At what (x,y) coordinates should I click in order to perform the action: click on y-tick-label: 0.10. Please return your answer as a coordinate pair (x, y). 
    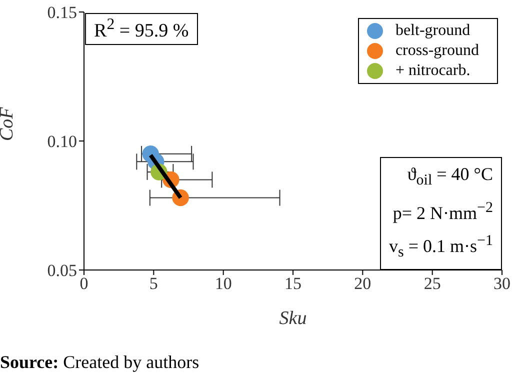
    Looking at the image, I should click on (62, 142).